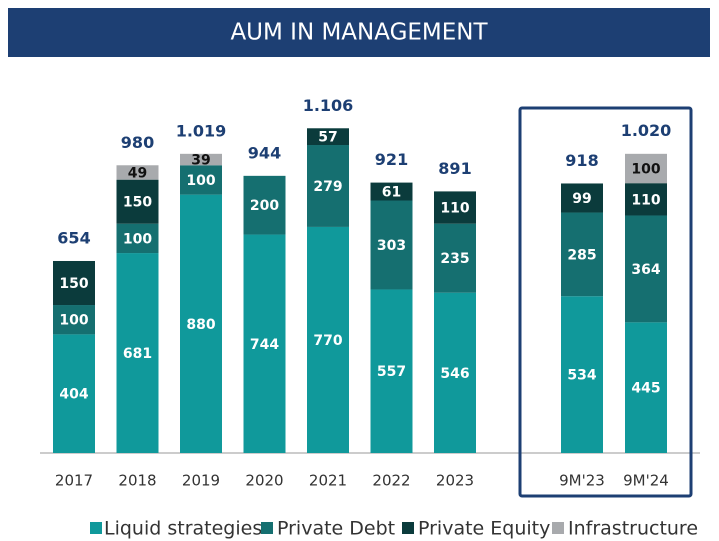  I want to click on segment-label: 744, so click(264, 345).